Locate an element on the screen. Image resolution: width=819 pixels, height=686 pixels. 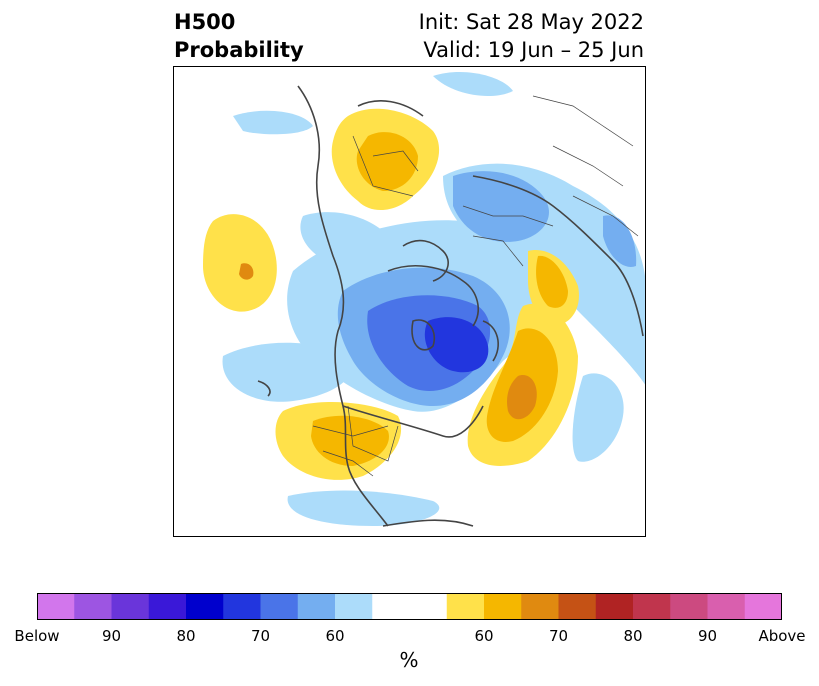
above-normal-strong-region is located at coordinates (388, 341).